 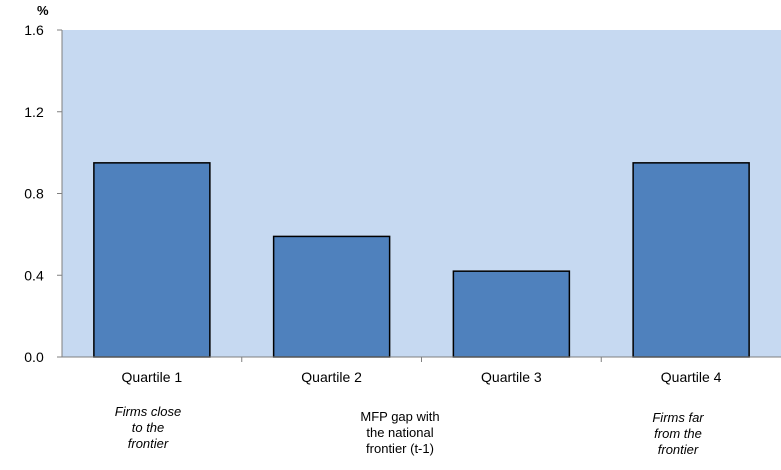 I want to click on x-tick-label: Quartile 3, so click(x=511, y=377).